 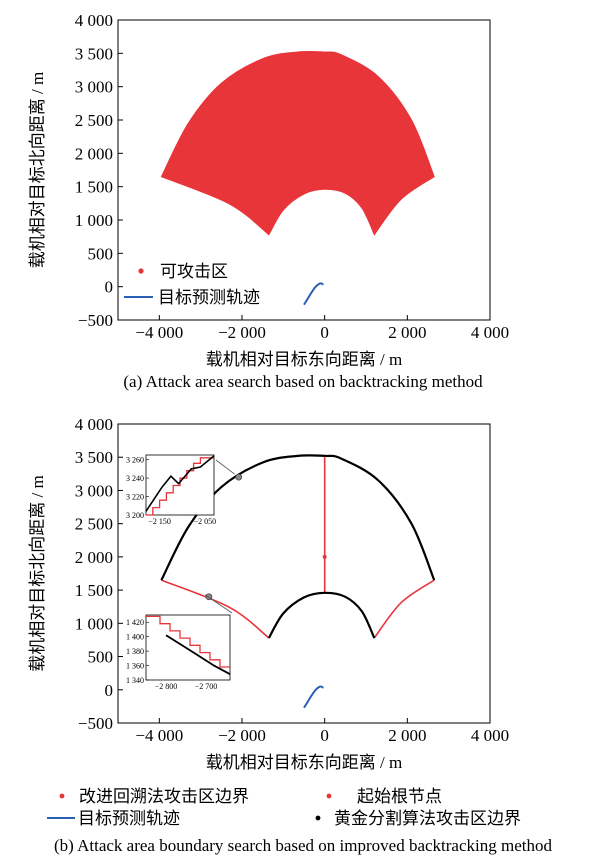 I want to click on upper-inset-ytick-label: 3 240, so click(x=135, y=478).